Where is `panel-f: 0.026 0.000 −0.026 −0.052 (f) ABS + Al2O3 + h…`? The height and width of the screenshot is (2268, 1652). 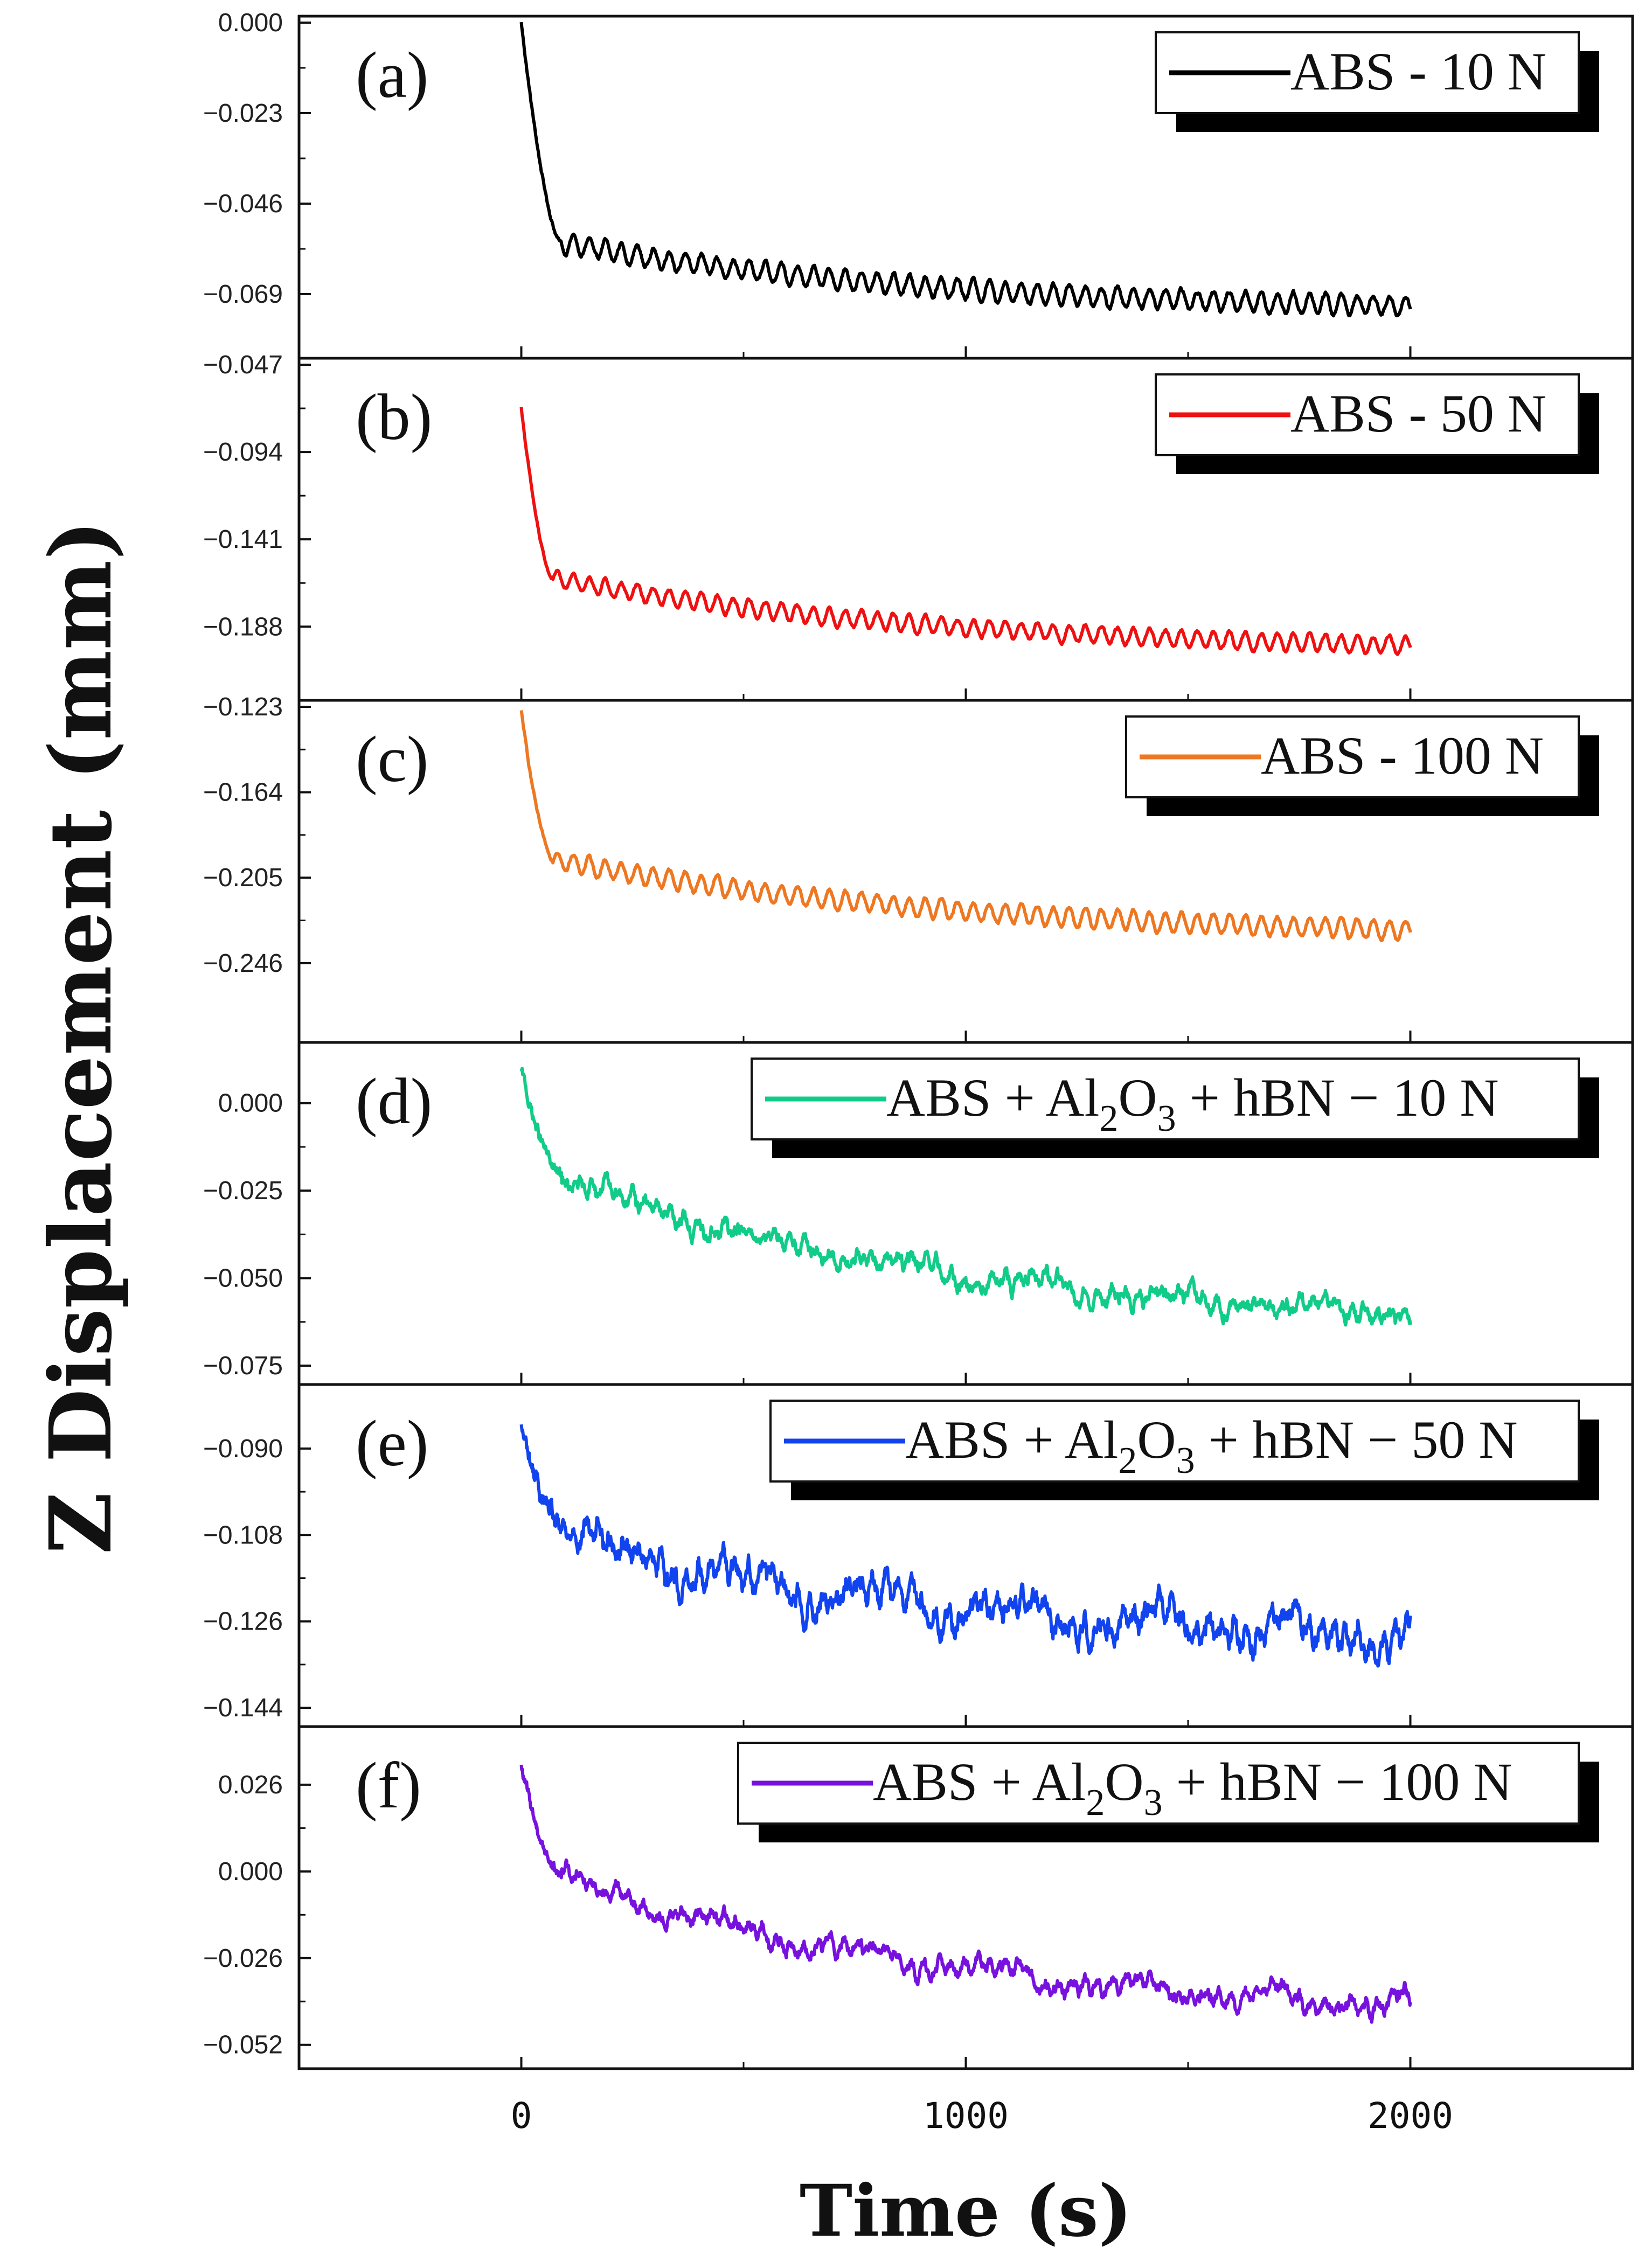 panel-f: 0.026 0.000 −0.026 −0.052 (f) ABS + Al2O3 + h… is located at coordinates (918, 1897).